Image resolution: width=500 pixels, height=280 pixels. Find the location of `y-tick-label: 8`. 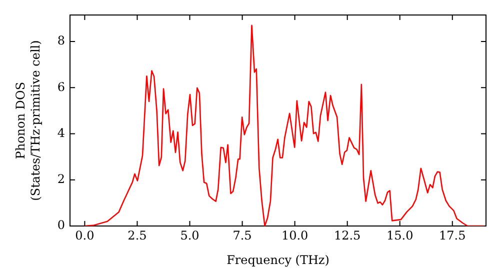

y-tick-label: 8 is located at coordinates (61, 41).